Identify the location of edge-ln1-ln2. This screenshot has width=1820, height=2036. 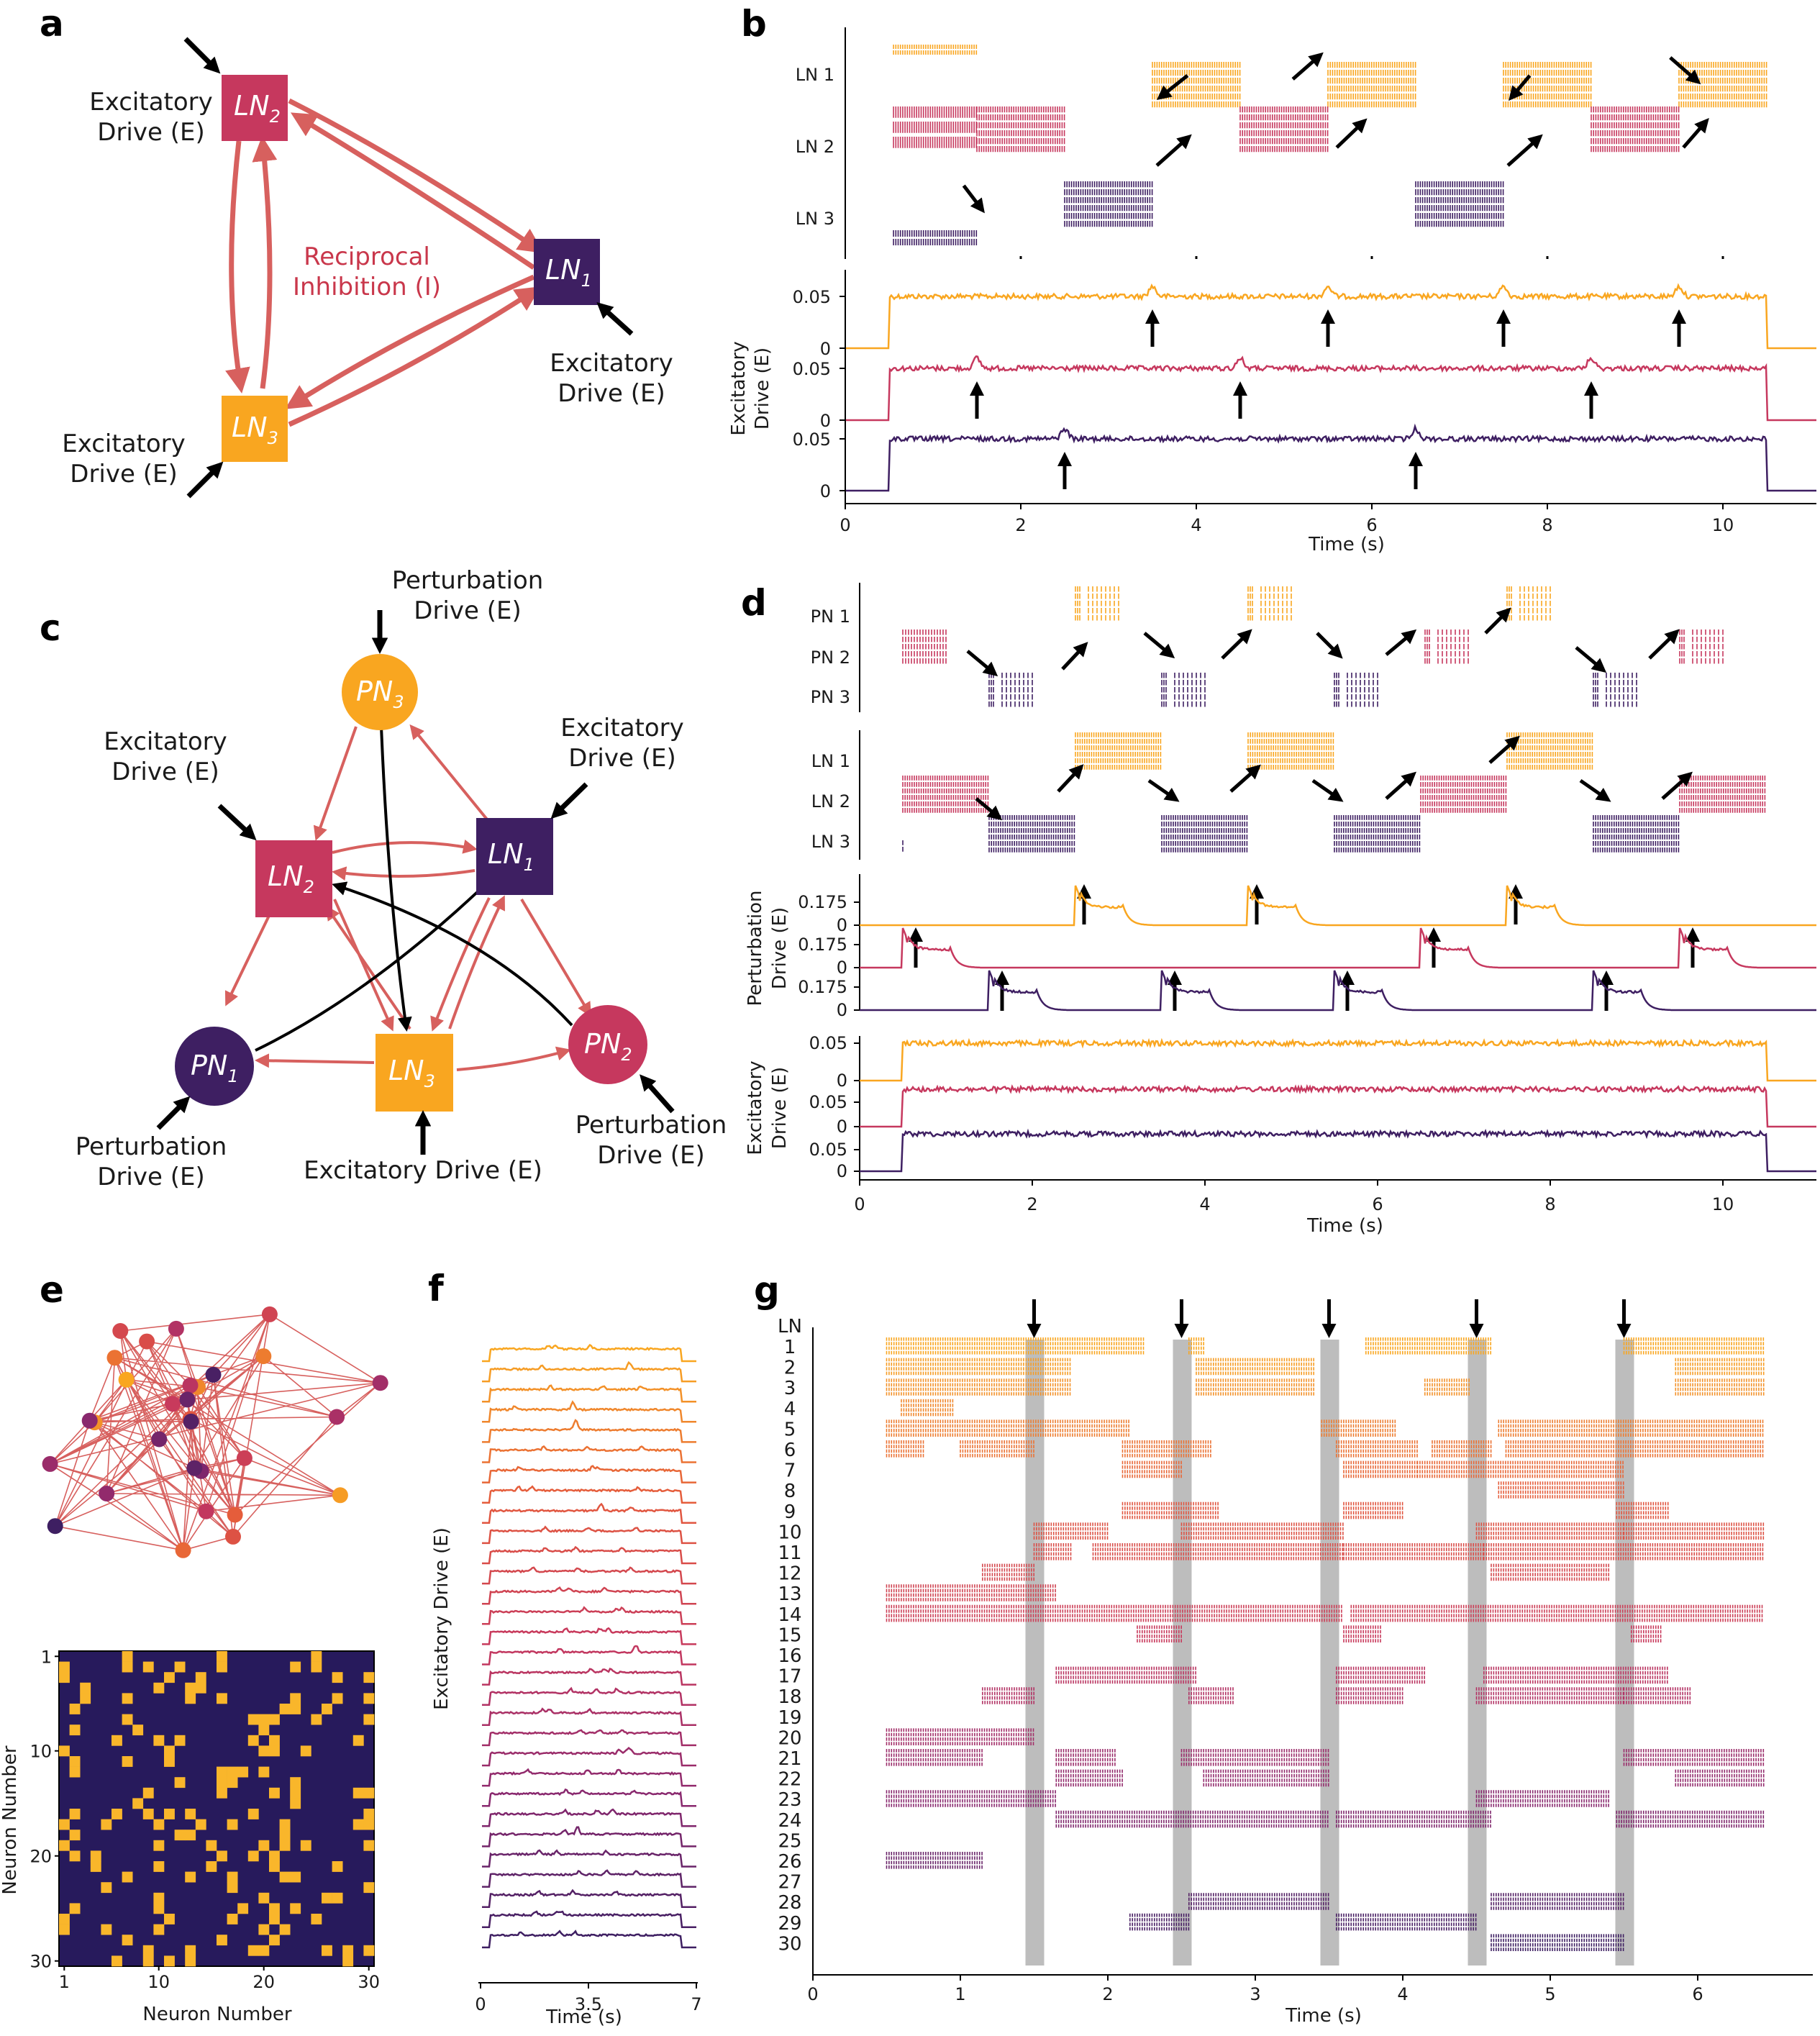
(404, 873).